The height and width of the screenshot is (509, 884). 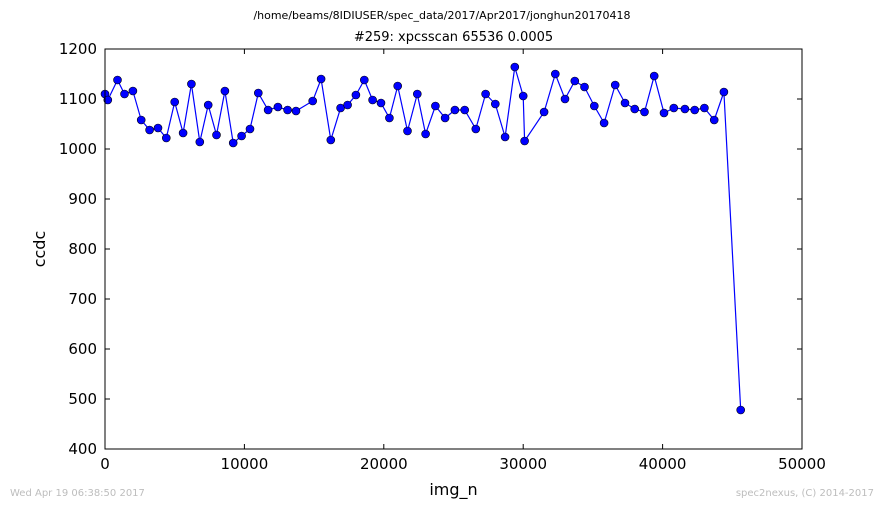 I want to click on y-tick-label: 500, so click(x=82, y=399).